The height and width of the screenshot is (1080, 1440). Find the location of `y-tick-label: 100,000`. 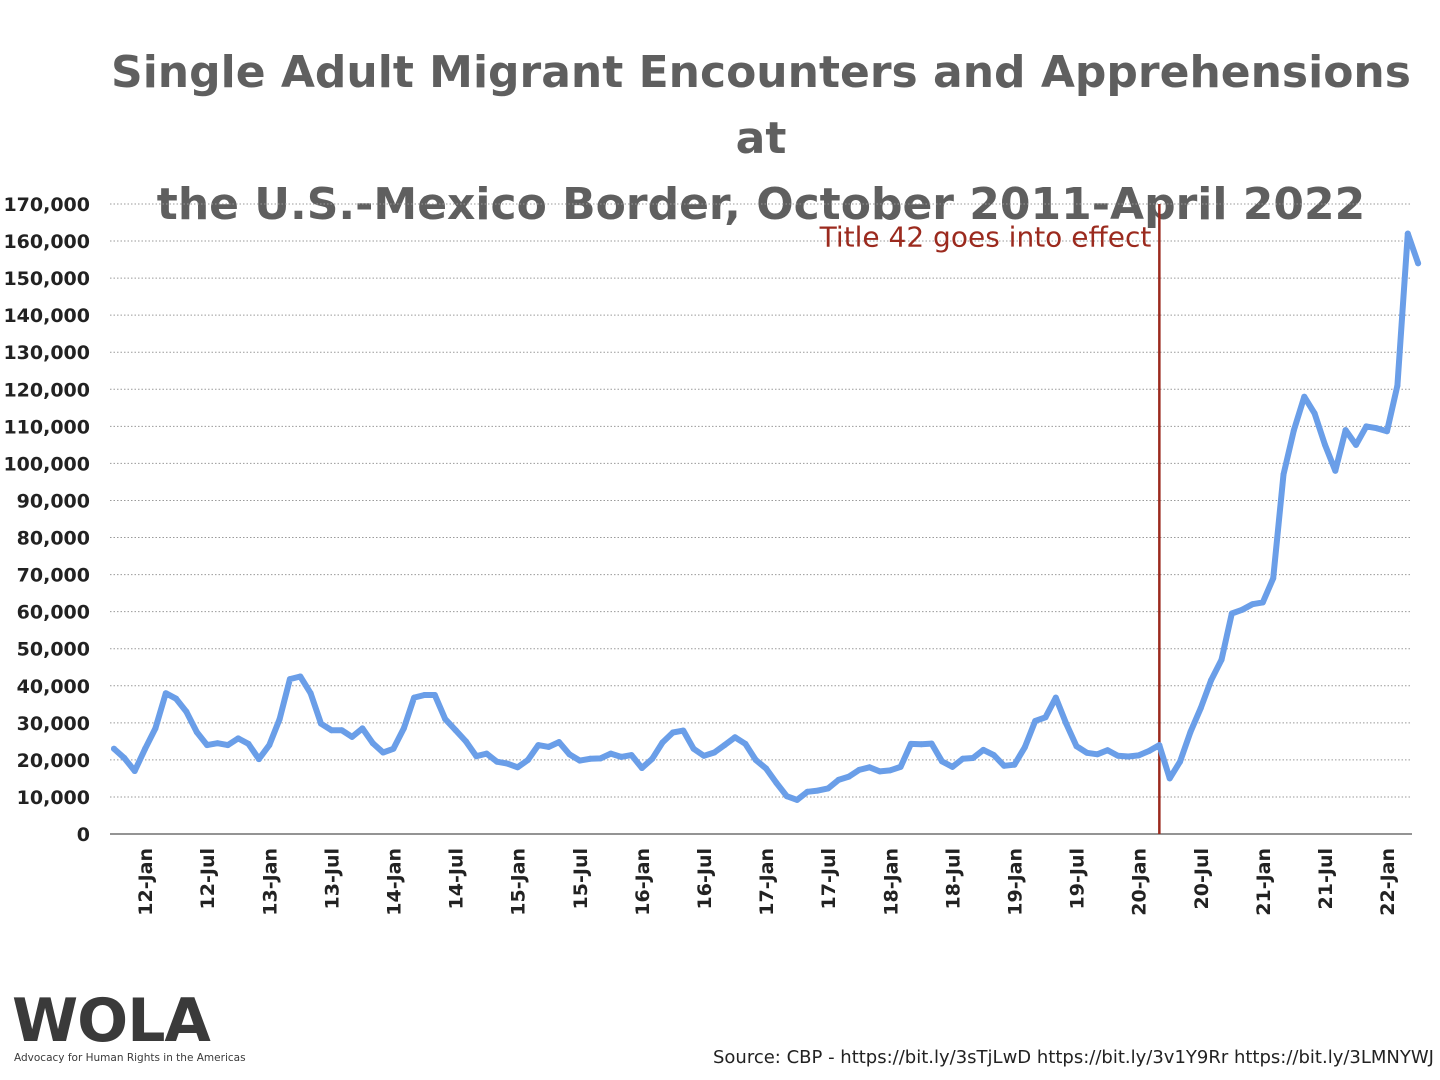

y-tick-label: 100,000 is located at coordinates (46, 464).